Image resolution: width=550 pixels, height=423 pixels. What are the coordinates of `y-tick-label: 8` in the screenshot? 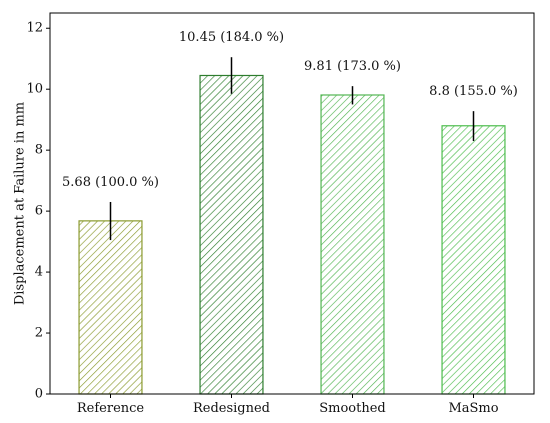 It's located at (39, 150).